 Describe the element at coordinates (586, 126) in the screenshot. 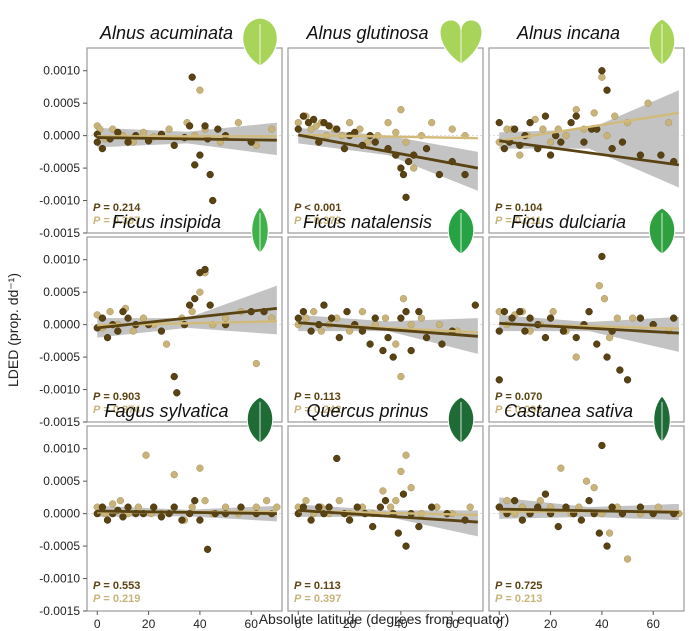

I see `panel-alnus-incana: Alnus incanaP = 0.104P = 0.011` at that location.